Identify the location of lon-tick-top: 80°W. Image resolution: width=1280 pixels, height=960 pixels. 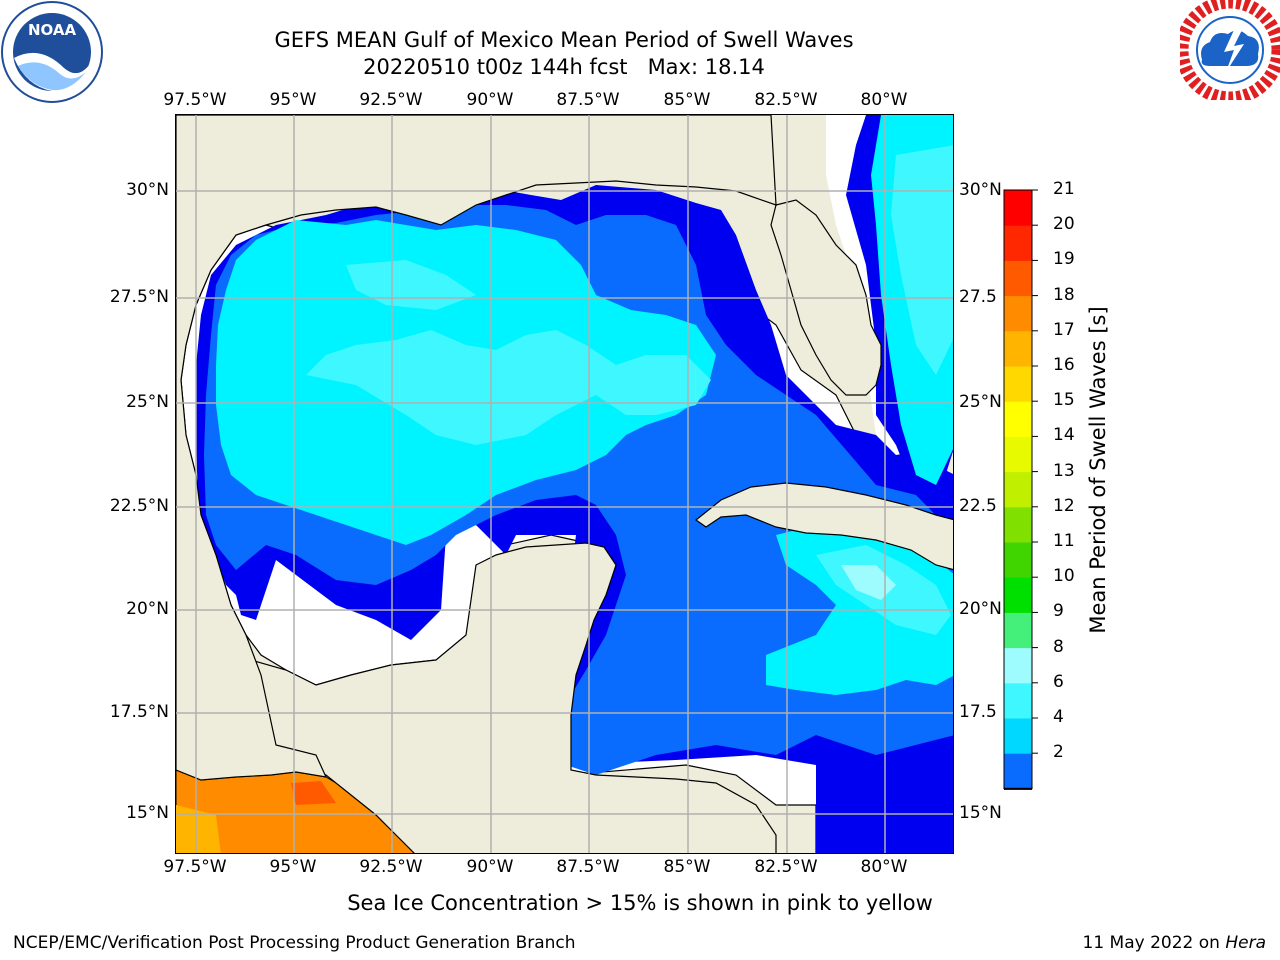
(884, 100).